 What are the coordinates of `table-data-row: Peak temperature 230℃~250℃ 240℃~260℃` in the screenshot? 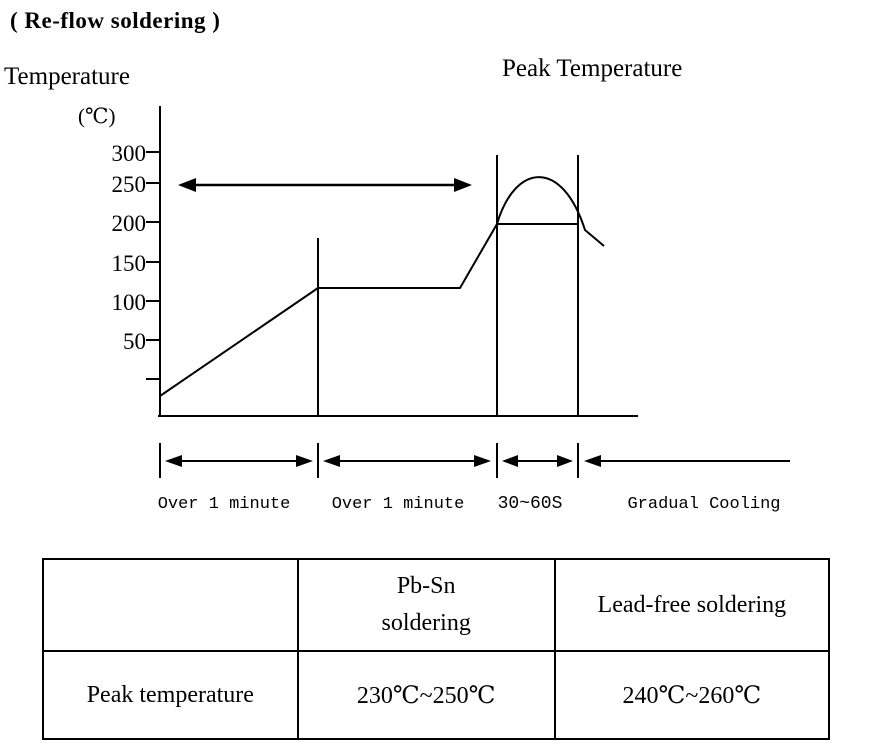 It's located at (436, 695).